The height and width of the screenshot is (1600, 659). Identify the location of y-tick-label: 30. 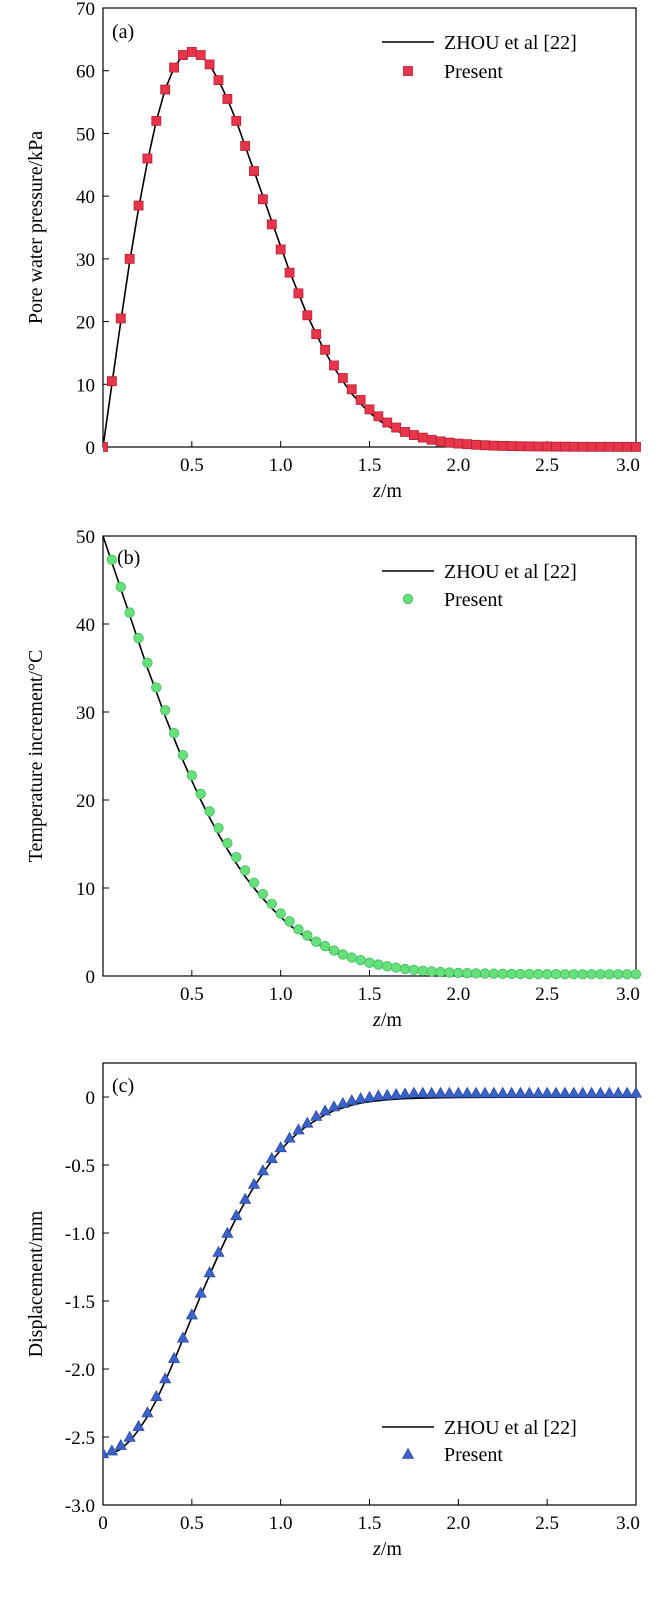
(85, 260).